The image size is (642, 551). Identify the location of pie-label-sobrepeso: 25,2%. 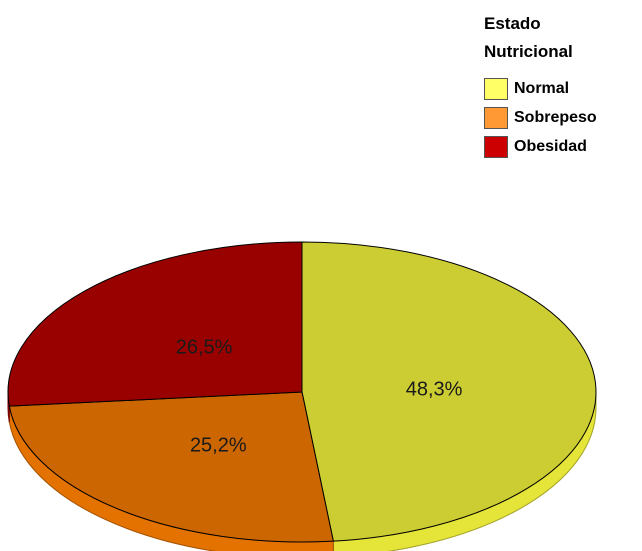
(218, 445).